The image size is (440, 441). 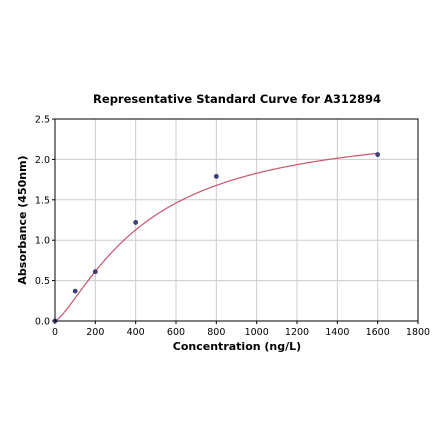 What do you see at coordinates (95, 332) in the screenshot?
I see `x-tick-label: 200` at bounding box center [95, 332].